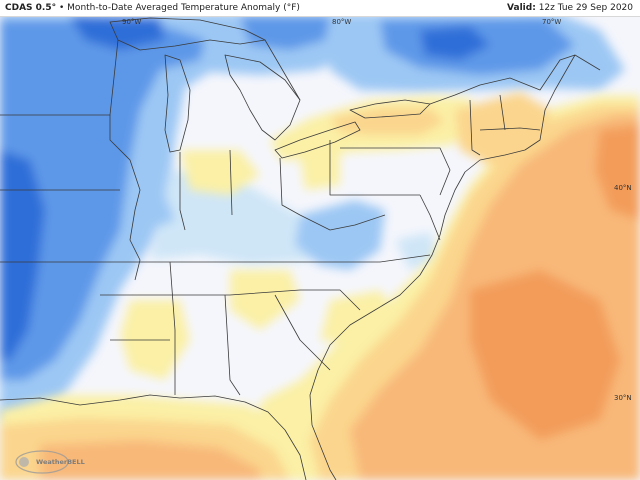  Describe the element at coordinates (131, 22) in the screenshot. I see `lon-label-90w: 90°W` at that location.